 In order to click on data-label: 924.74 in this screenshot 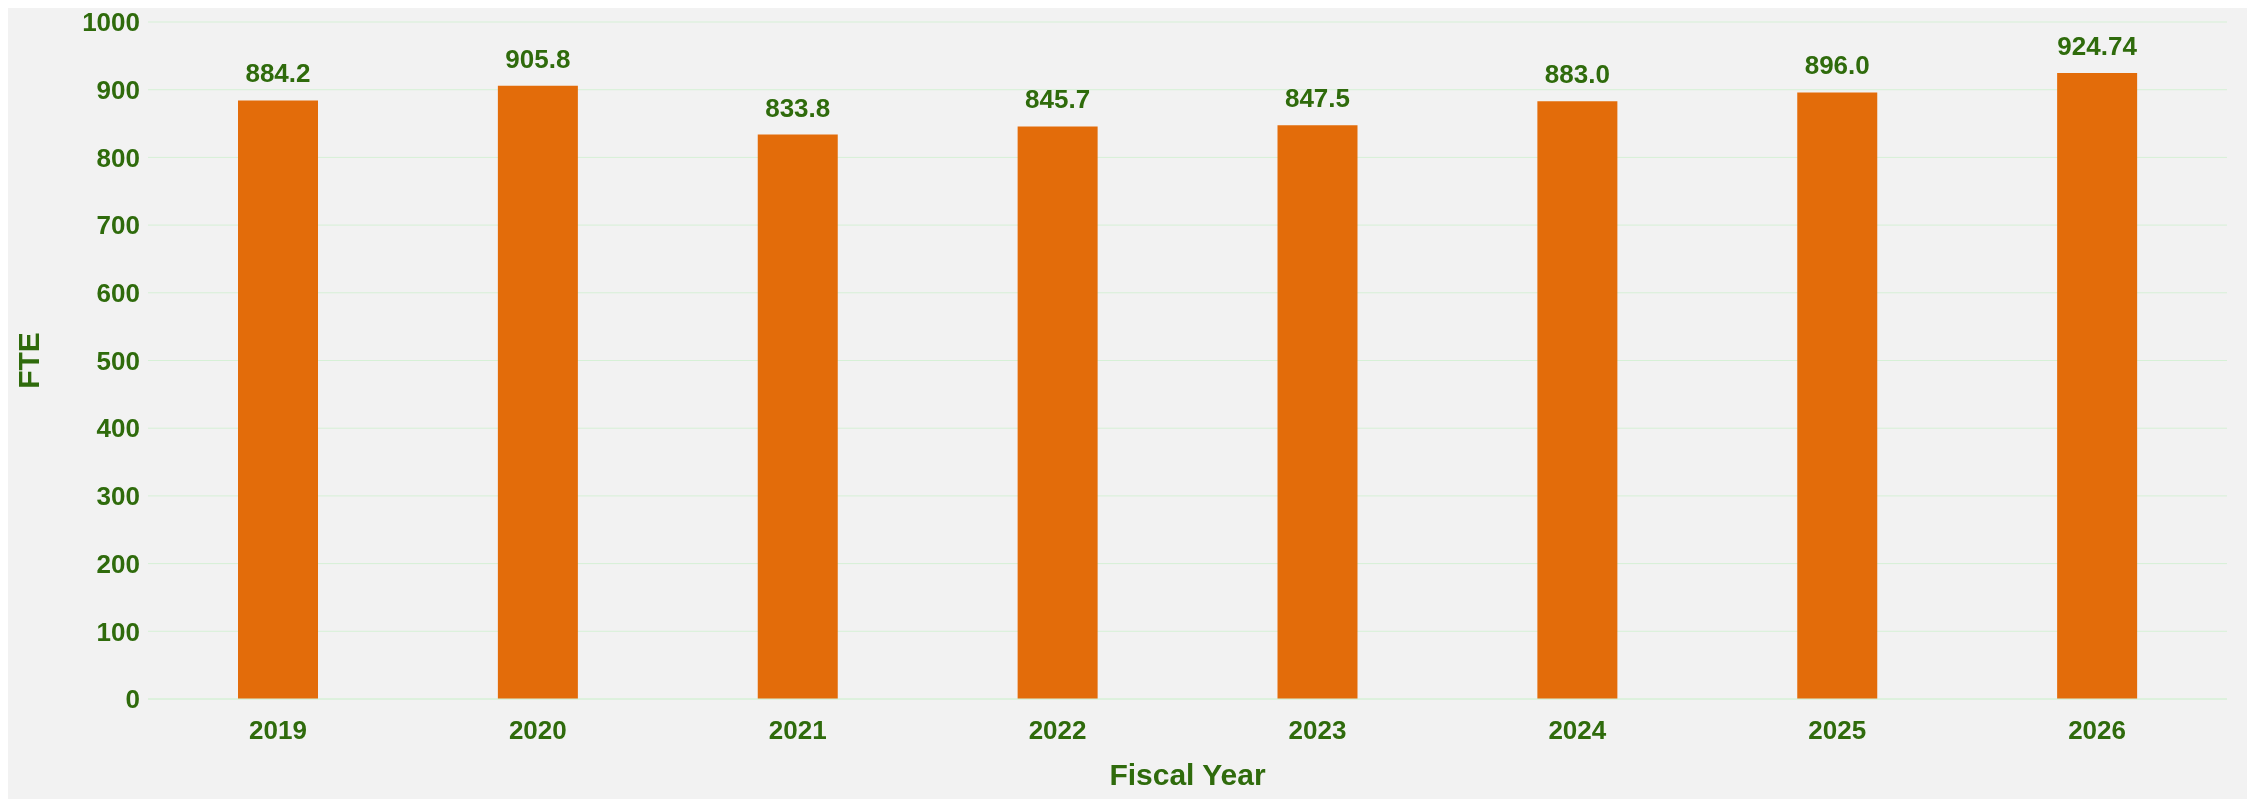, I will do `click(2097, 45)`.